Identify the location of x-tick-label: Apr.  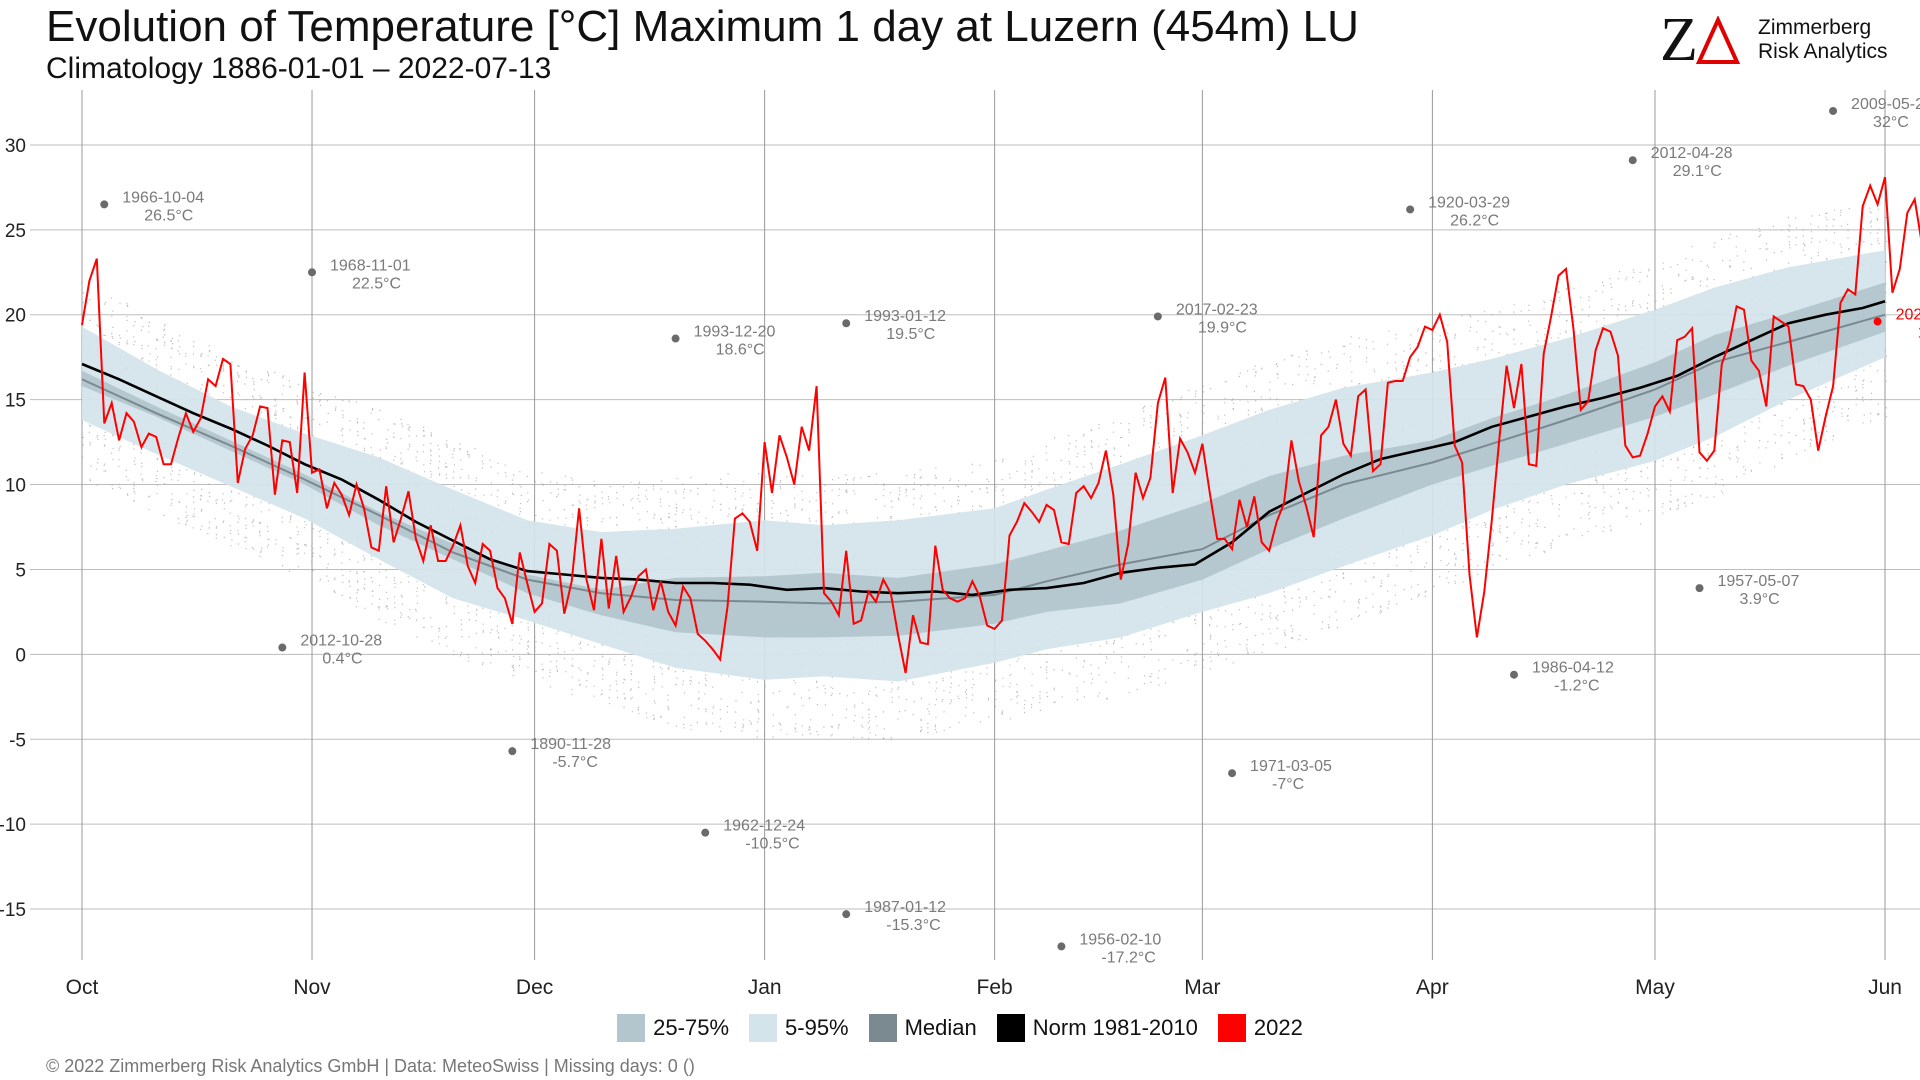
(1432, 987).